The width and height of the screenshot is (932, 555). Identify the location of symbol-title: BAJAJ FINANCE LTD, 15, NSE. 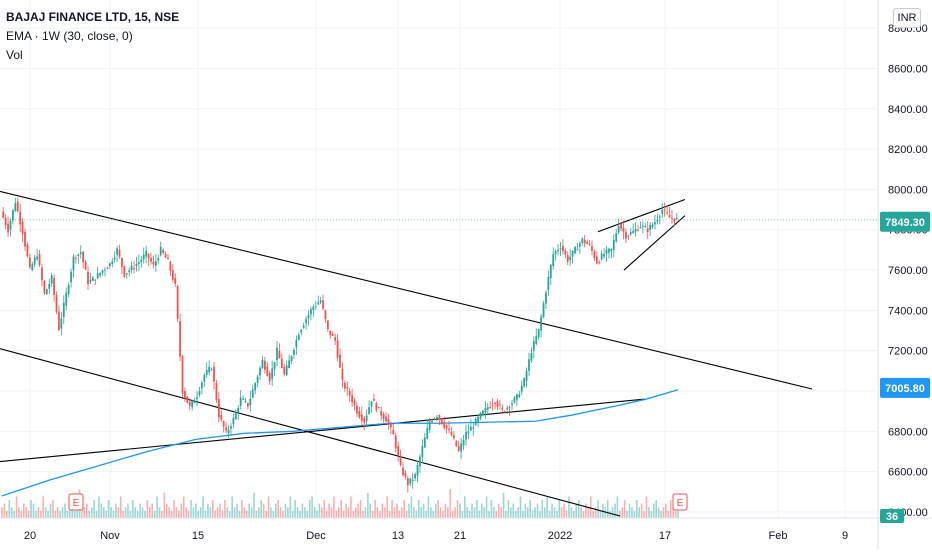
(93, 17).